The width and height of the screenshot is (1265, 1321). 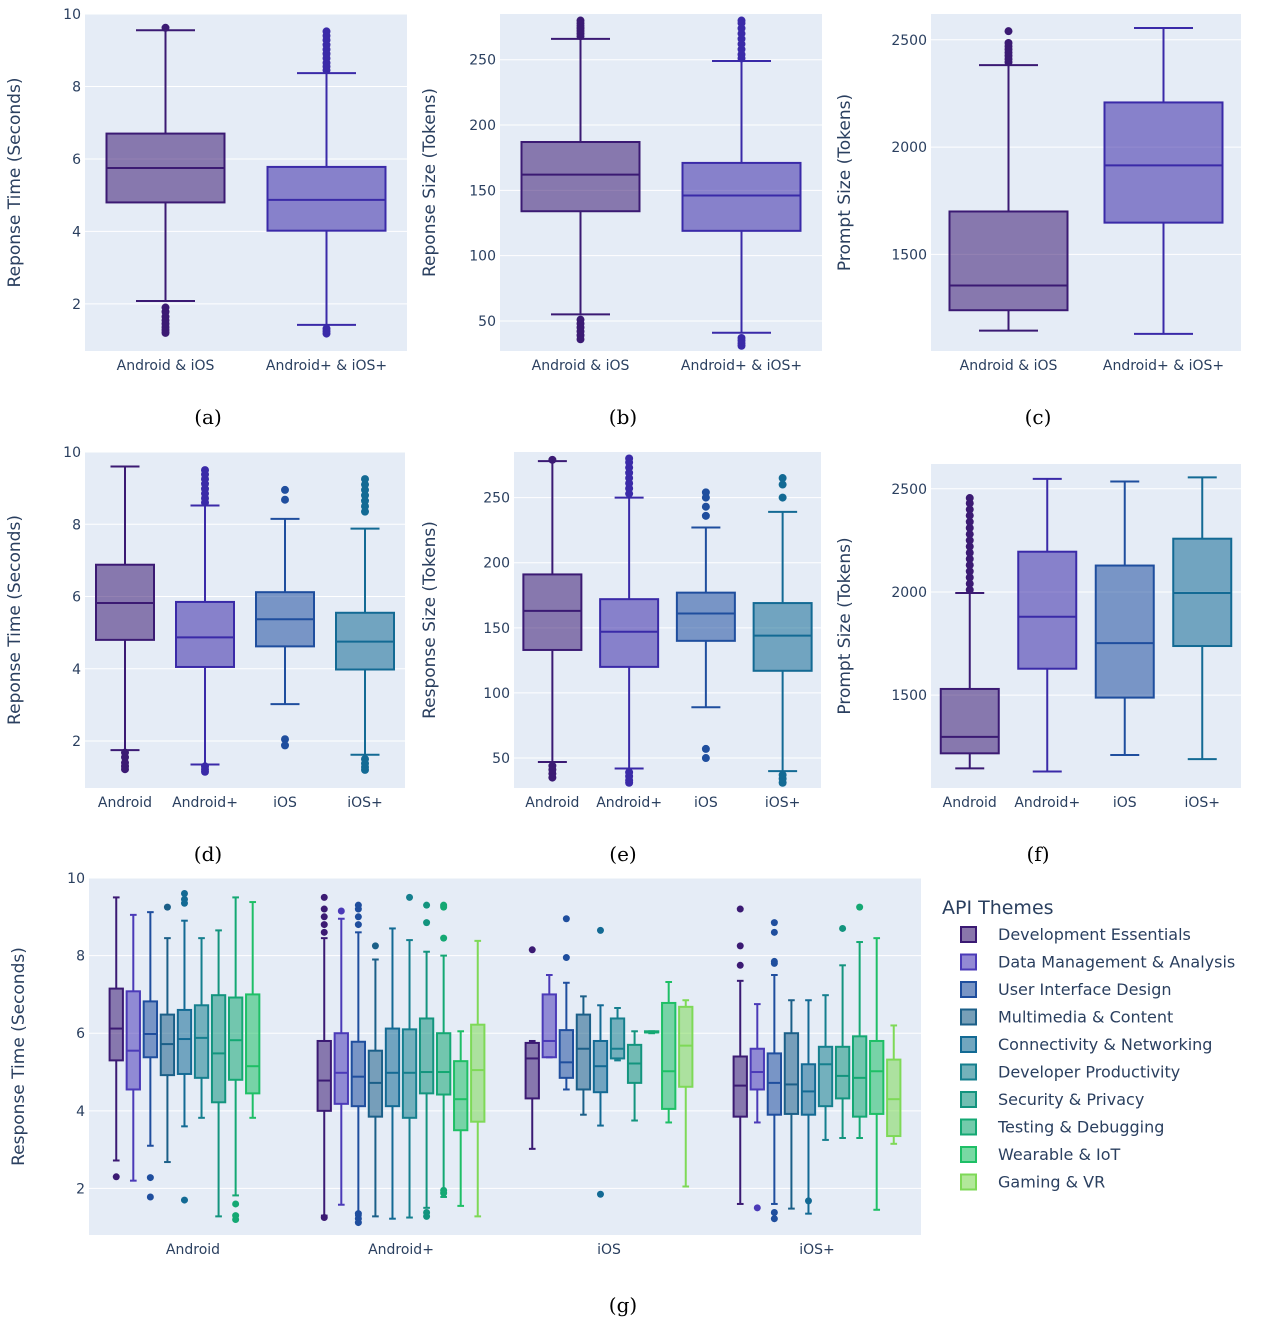 I want to click on y-tick-label-a: 10, so click(x=72, y=15).